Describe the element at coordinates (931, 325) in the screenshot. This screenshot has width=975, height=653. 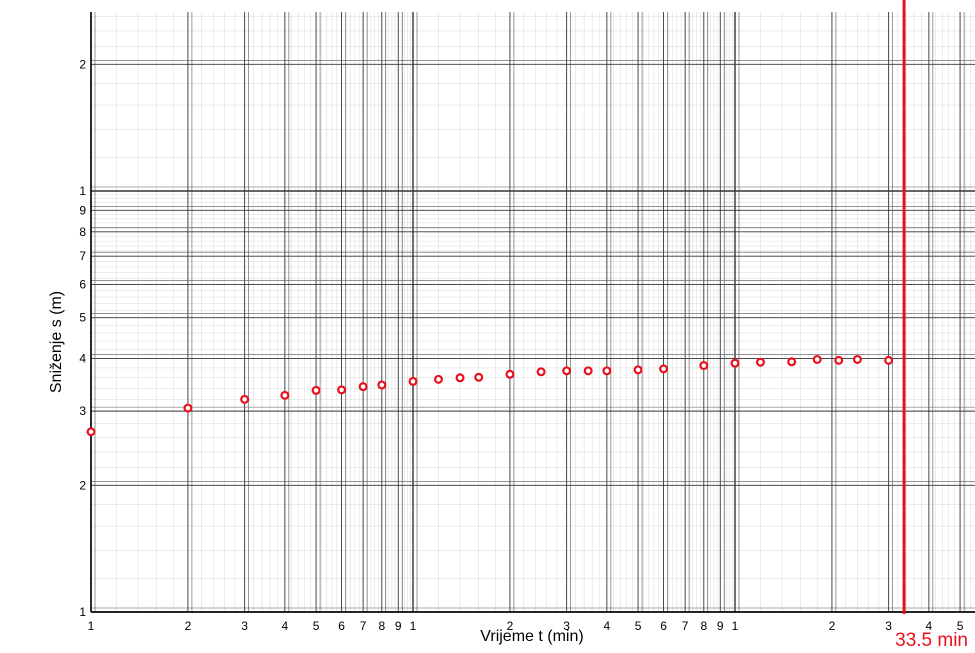
I see `annotation: A35.7 m33.5 min` at that location.